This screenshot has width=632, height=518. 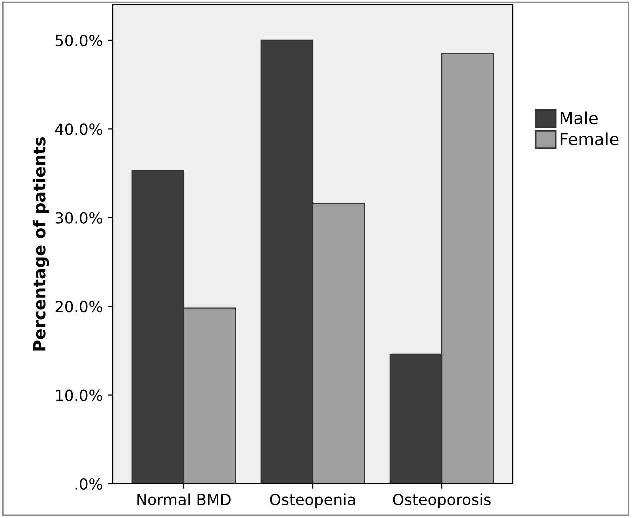 What do you see at coordinates (589, 139) in the screenshot?
I see `legend-label: Female` at bounding box center [589, 139].